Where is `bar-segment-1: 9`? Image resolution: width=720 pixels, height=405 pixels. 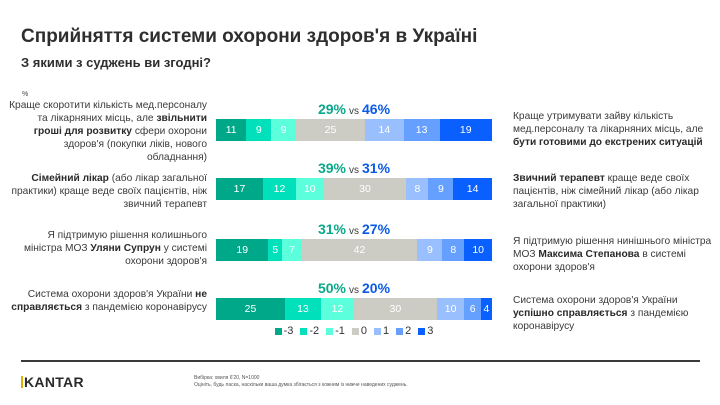
bar-segment-1: 9 is located at coordinates (430, 250).